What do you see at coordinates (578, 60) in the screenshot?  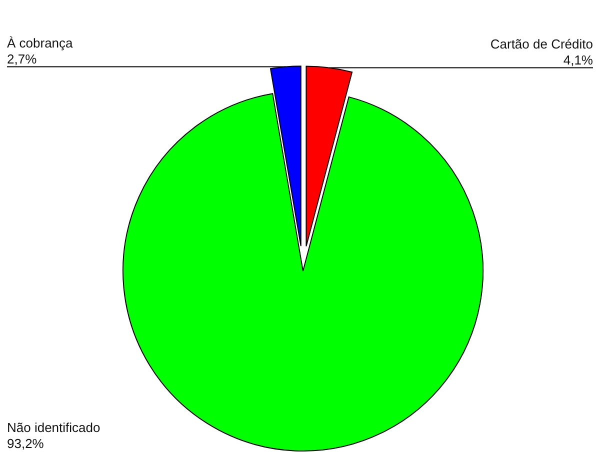 I see `data-label: 4,1%` at bounding box center [578, 60].